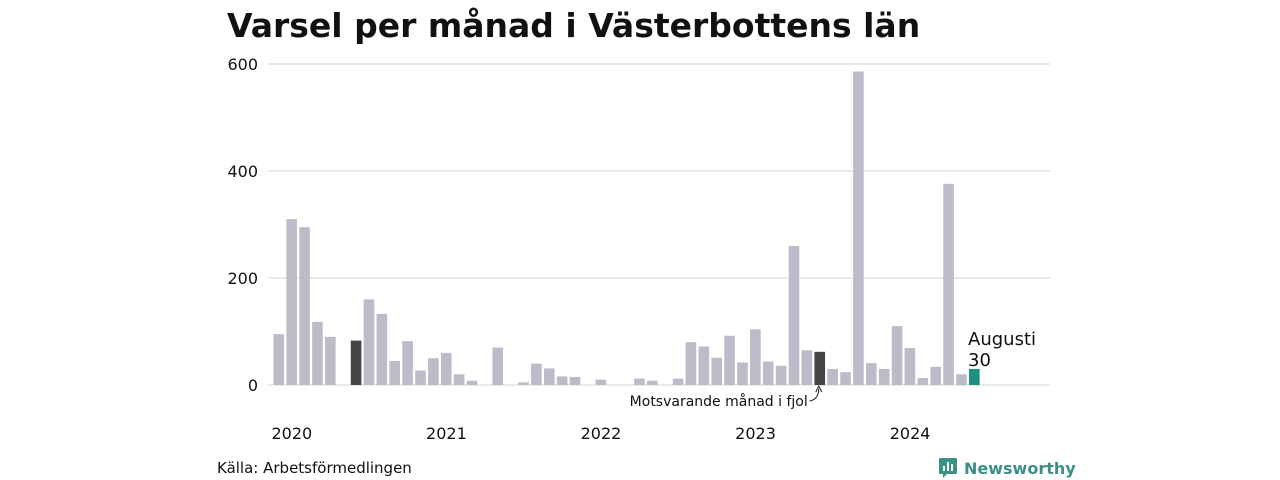 The image size is (1280, 480). I want to click on source-credit: Källa: Arbetsförmedlingen, so click(314, 468).